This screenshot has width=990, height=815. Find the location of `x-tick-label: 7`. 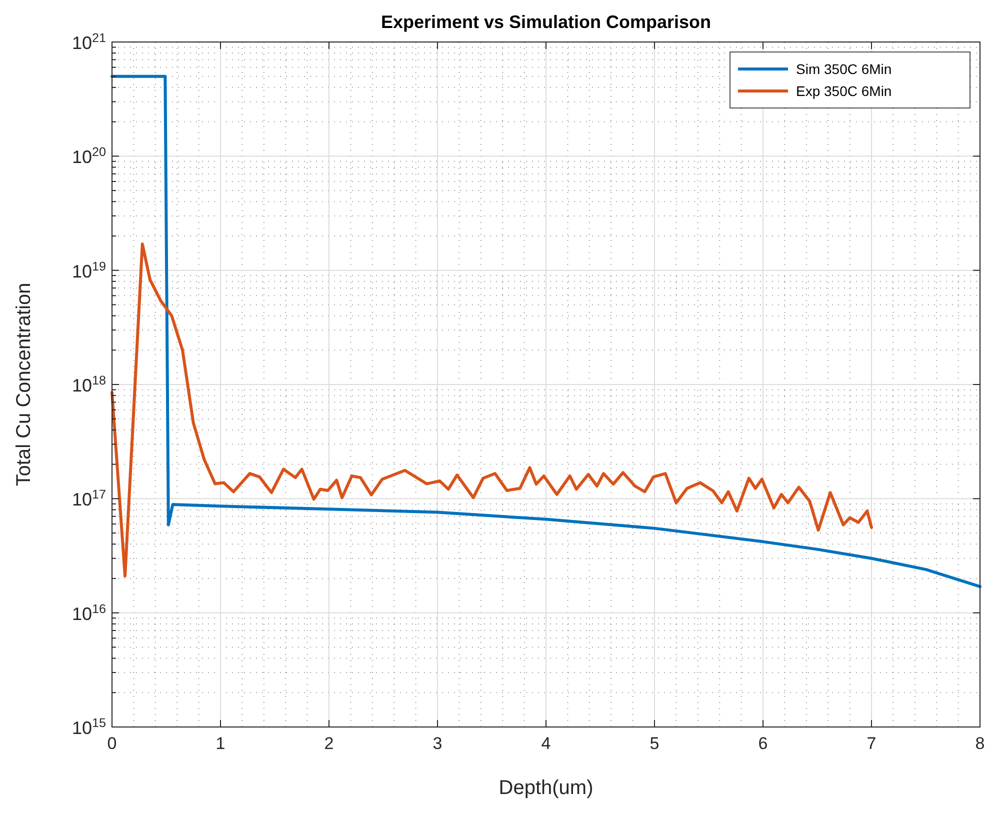

x-tick-label: 7 is located at coordinates (871, 743).